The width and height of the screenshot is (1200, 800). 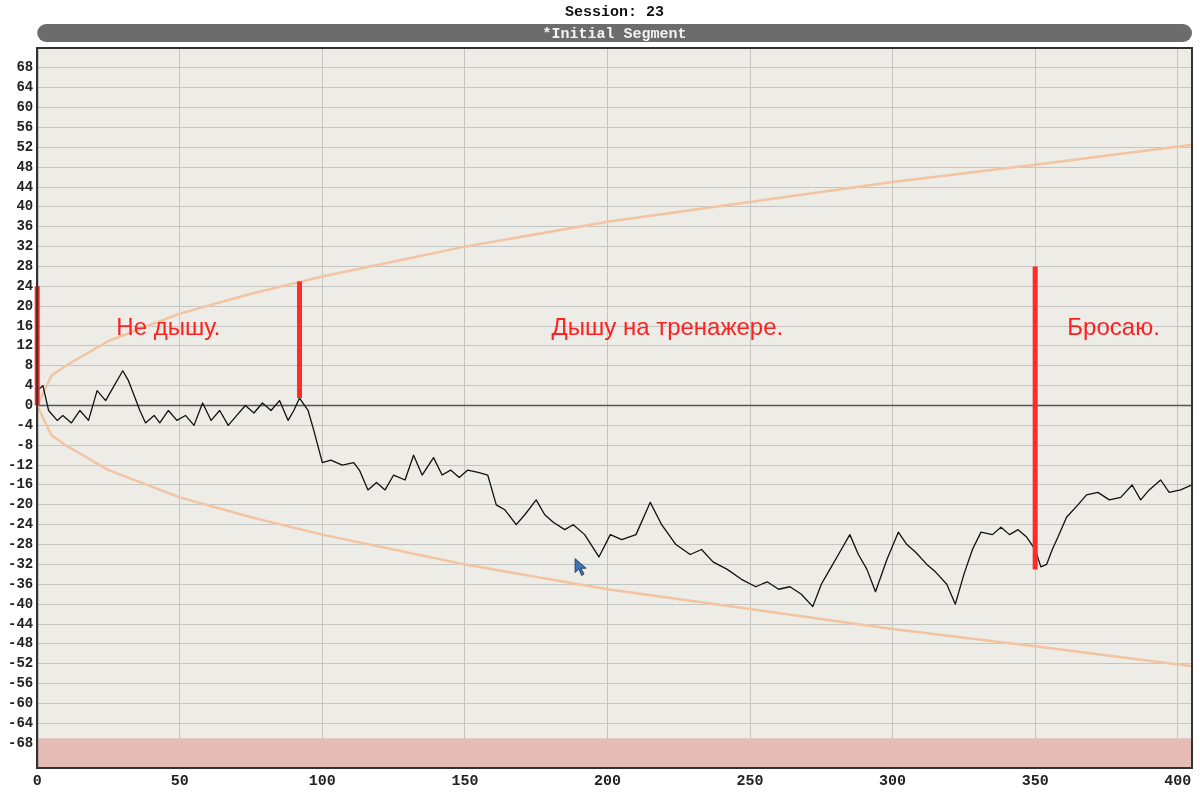 What do you see at coordinates (615, 12) in the screenshot?
I see `chart-title: Session: 23` at bounding box center [615, 12].